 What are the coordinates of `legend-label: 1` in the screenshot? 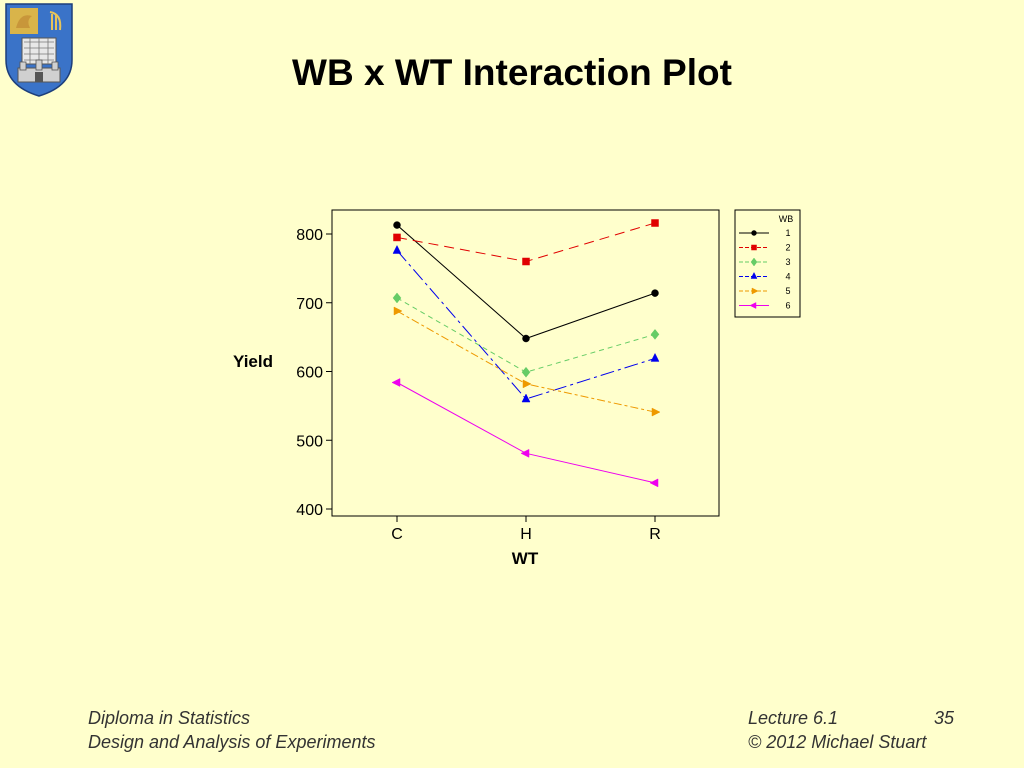 It's located at (787, 233).